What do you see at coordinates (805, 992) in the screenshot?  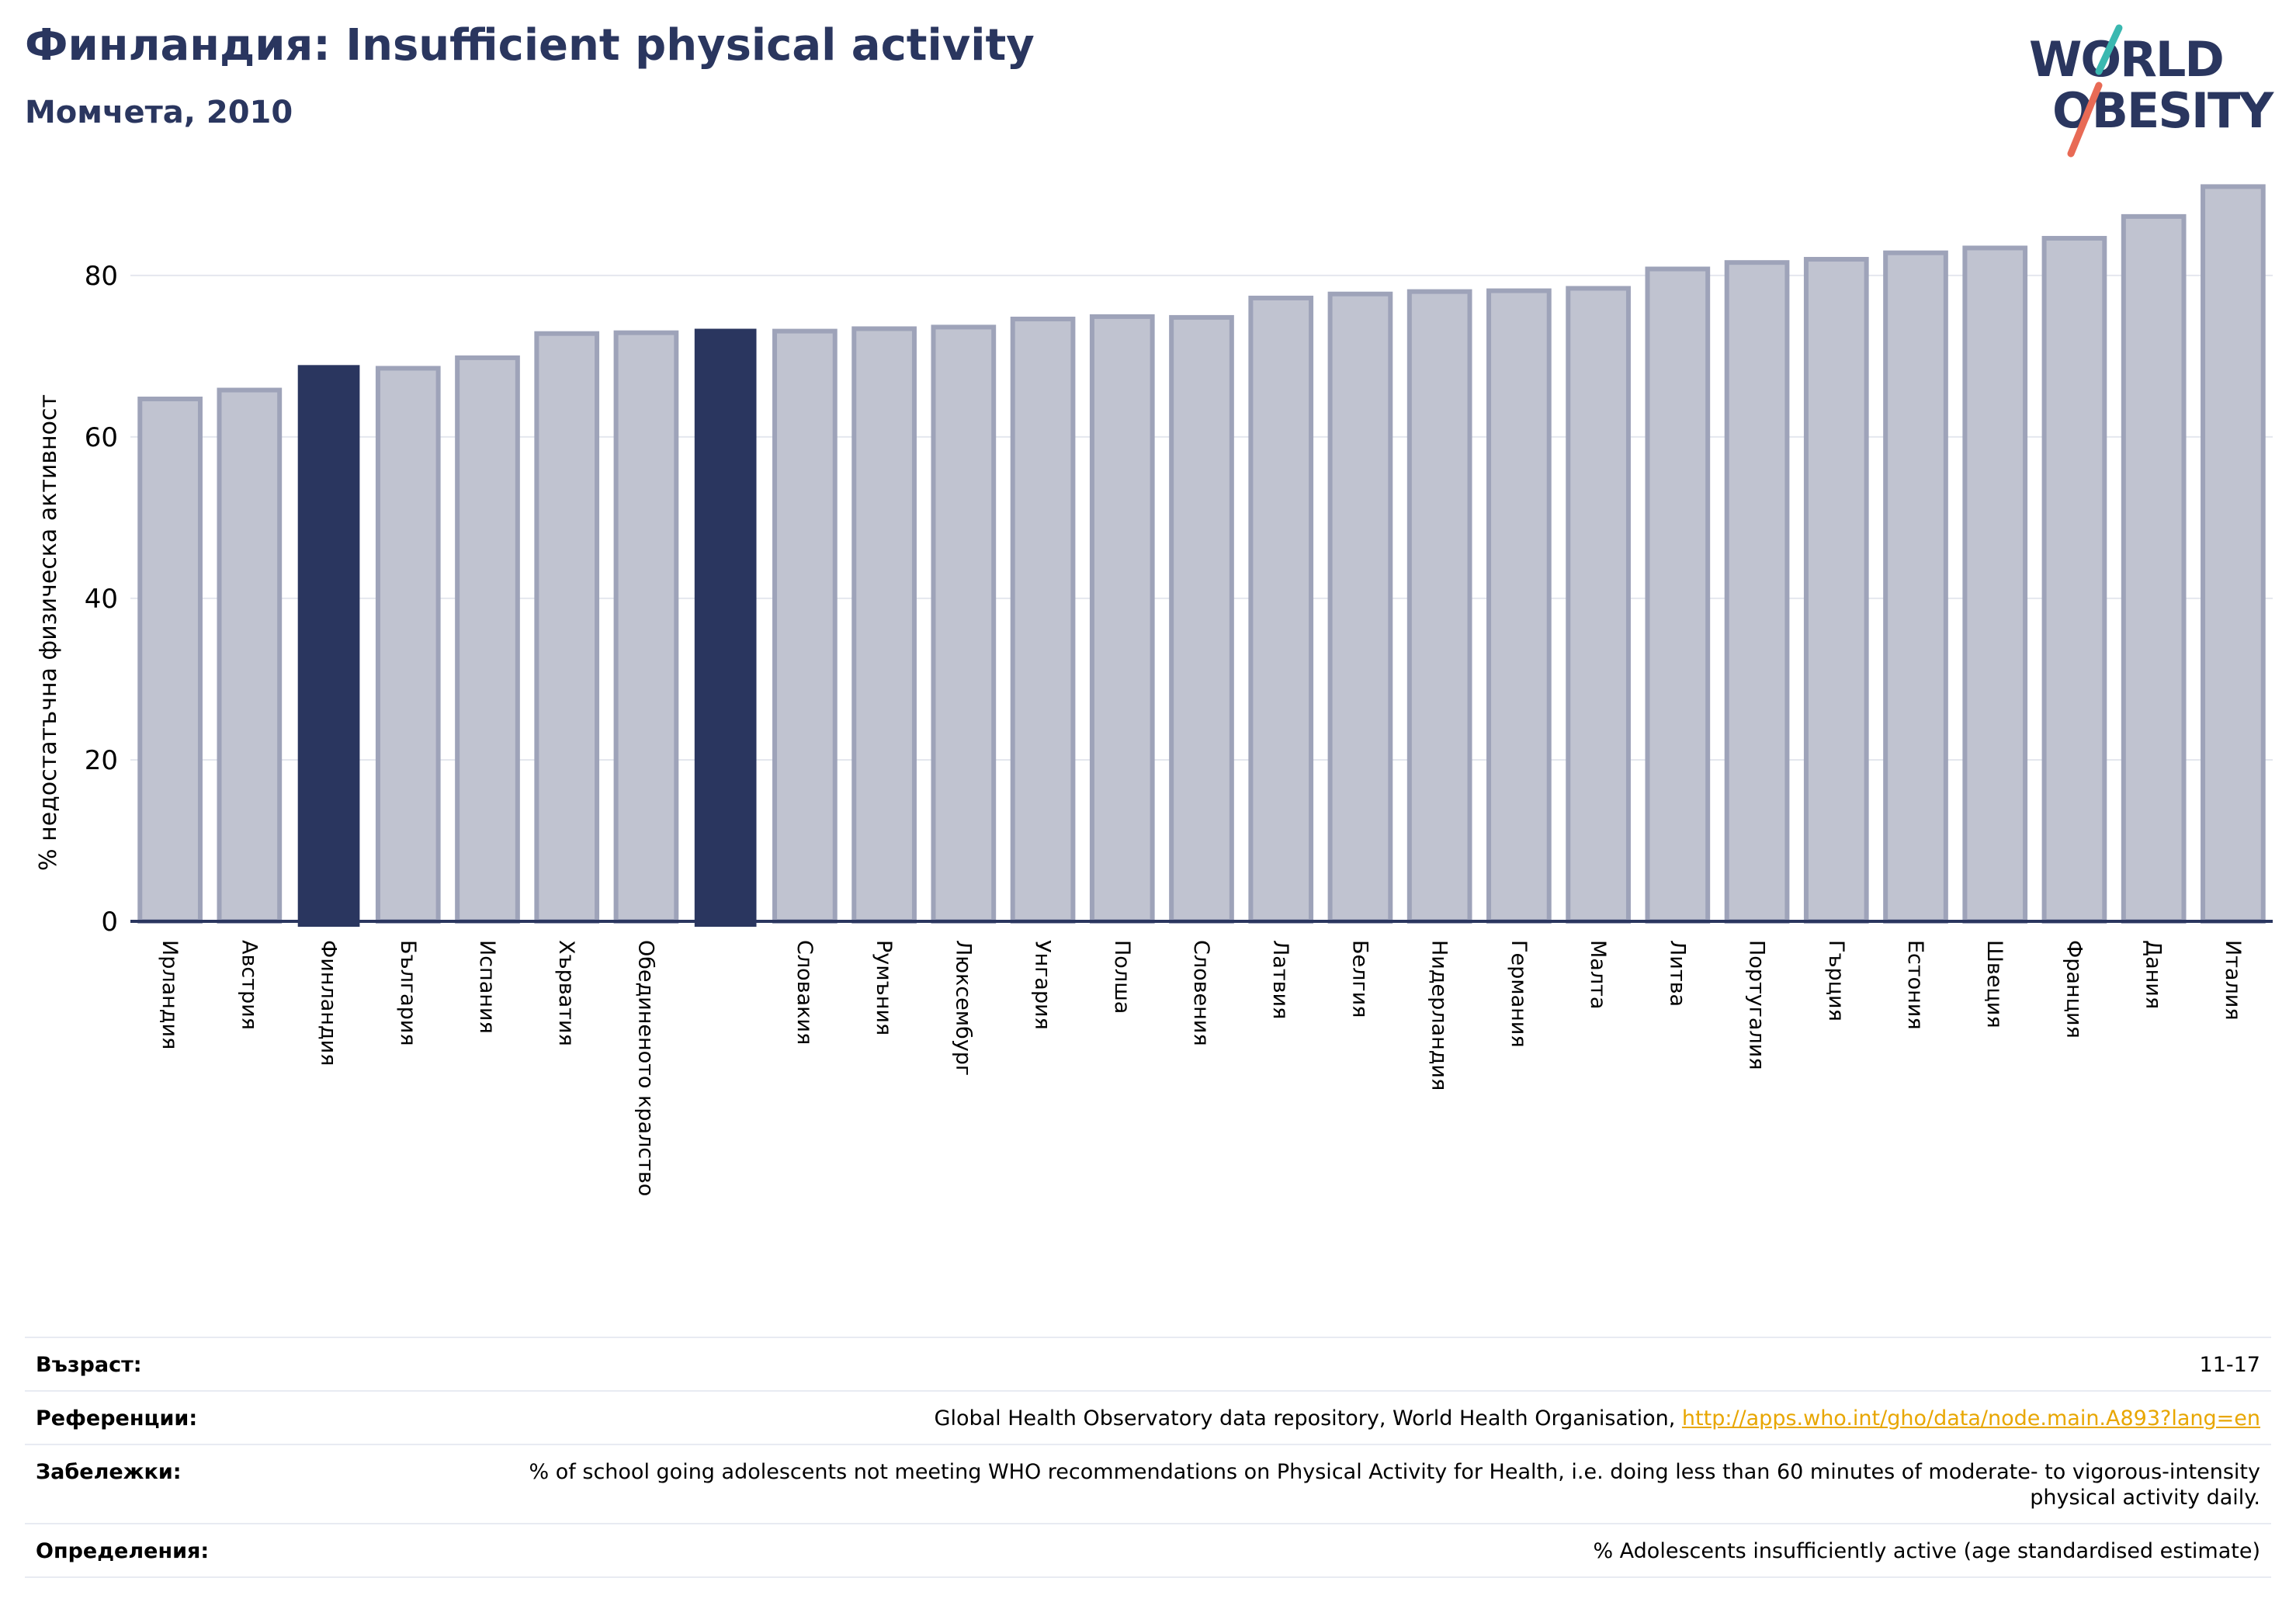 I see `x-tick-label: Словакия` at bounding box center [805, 992].